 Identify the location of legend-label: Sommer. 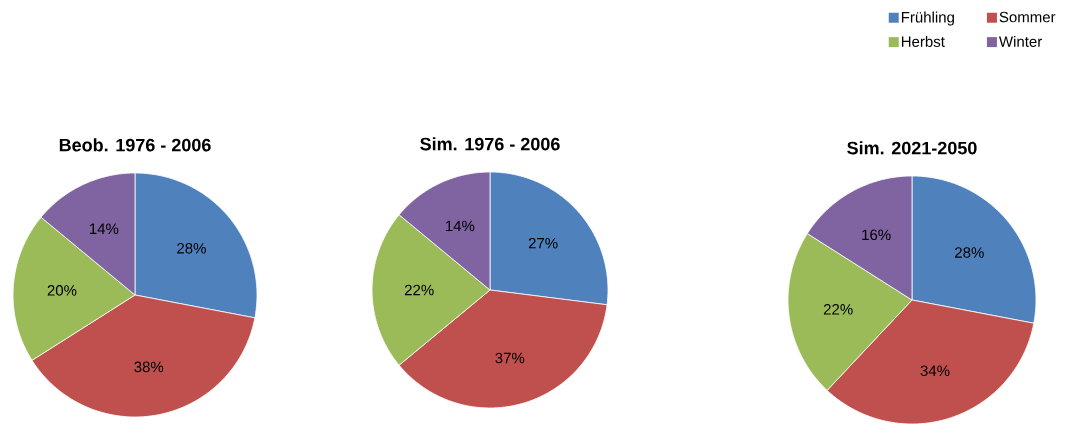
(1027, 17).